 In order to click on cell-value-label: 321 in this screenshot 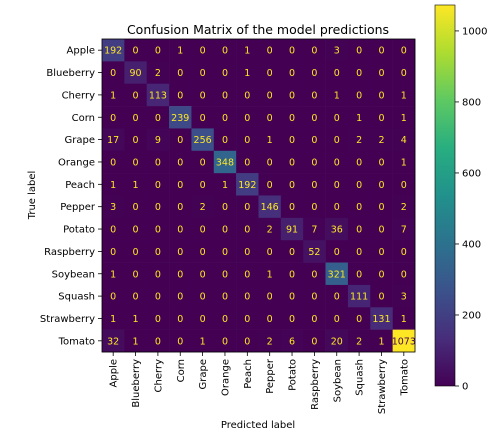, I will do `click(337, 274)`.